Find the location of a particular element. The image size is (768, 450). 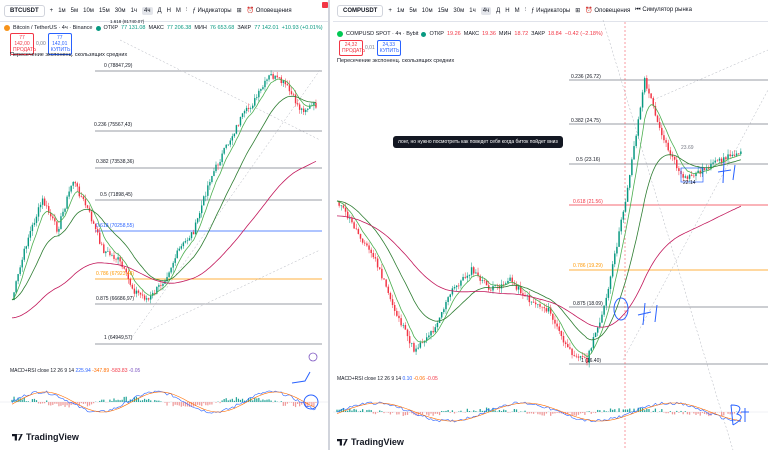

replay-button: ⏮ Симулятор рынка is located at coordinates (663, 10).